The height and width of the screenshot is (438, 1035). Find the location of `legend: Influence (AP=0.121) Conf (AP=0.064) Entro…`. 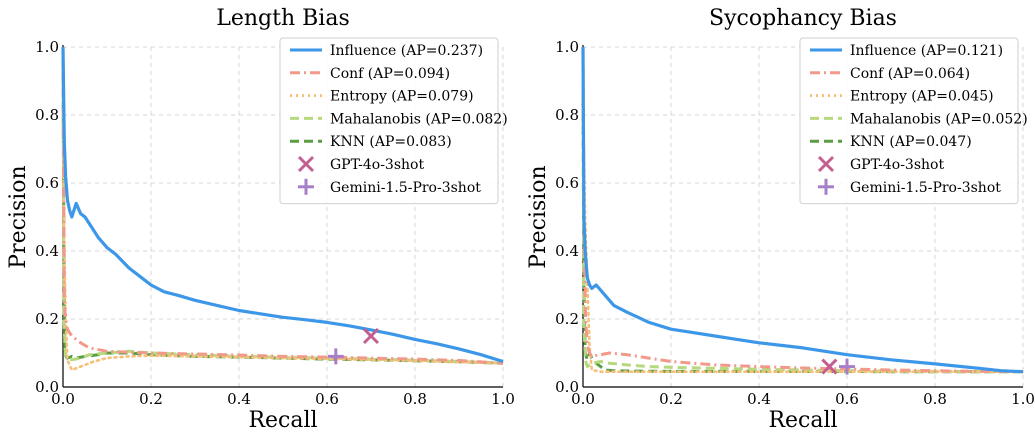

legend: Influence (AP=0.121) Conf (AP=0.064) Entro… is located at coordinates (913, 121).